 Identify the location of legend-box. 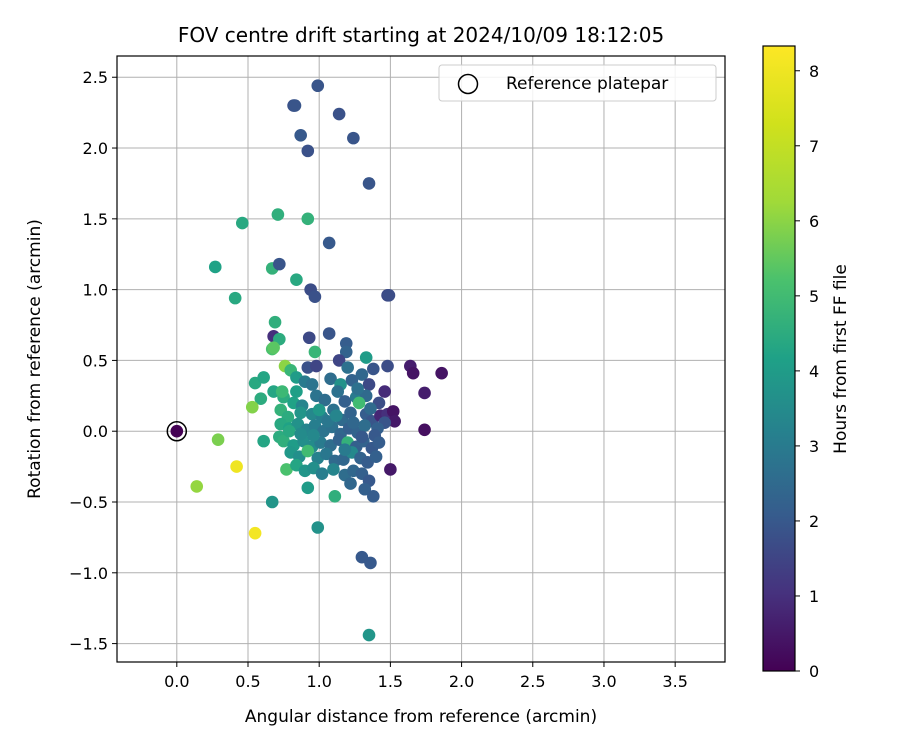
(577, 83).